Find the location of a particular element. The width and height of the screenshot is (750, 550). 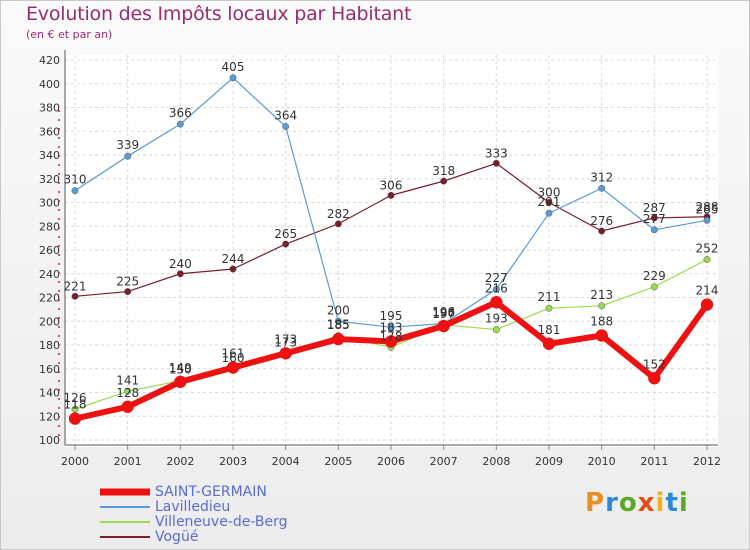

x-tick-label: 2002 is located at coordinates (180, 461).